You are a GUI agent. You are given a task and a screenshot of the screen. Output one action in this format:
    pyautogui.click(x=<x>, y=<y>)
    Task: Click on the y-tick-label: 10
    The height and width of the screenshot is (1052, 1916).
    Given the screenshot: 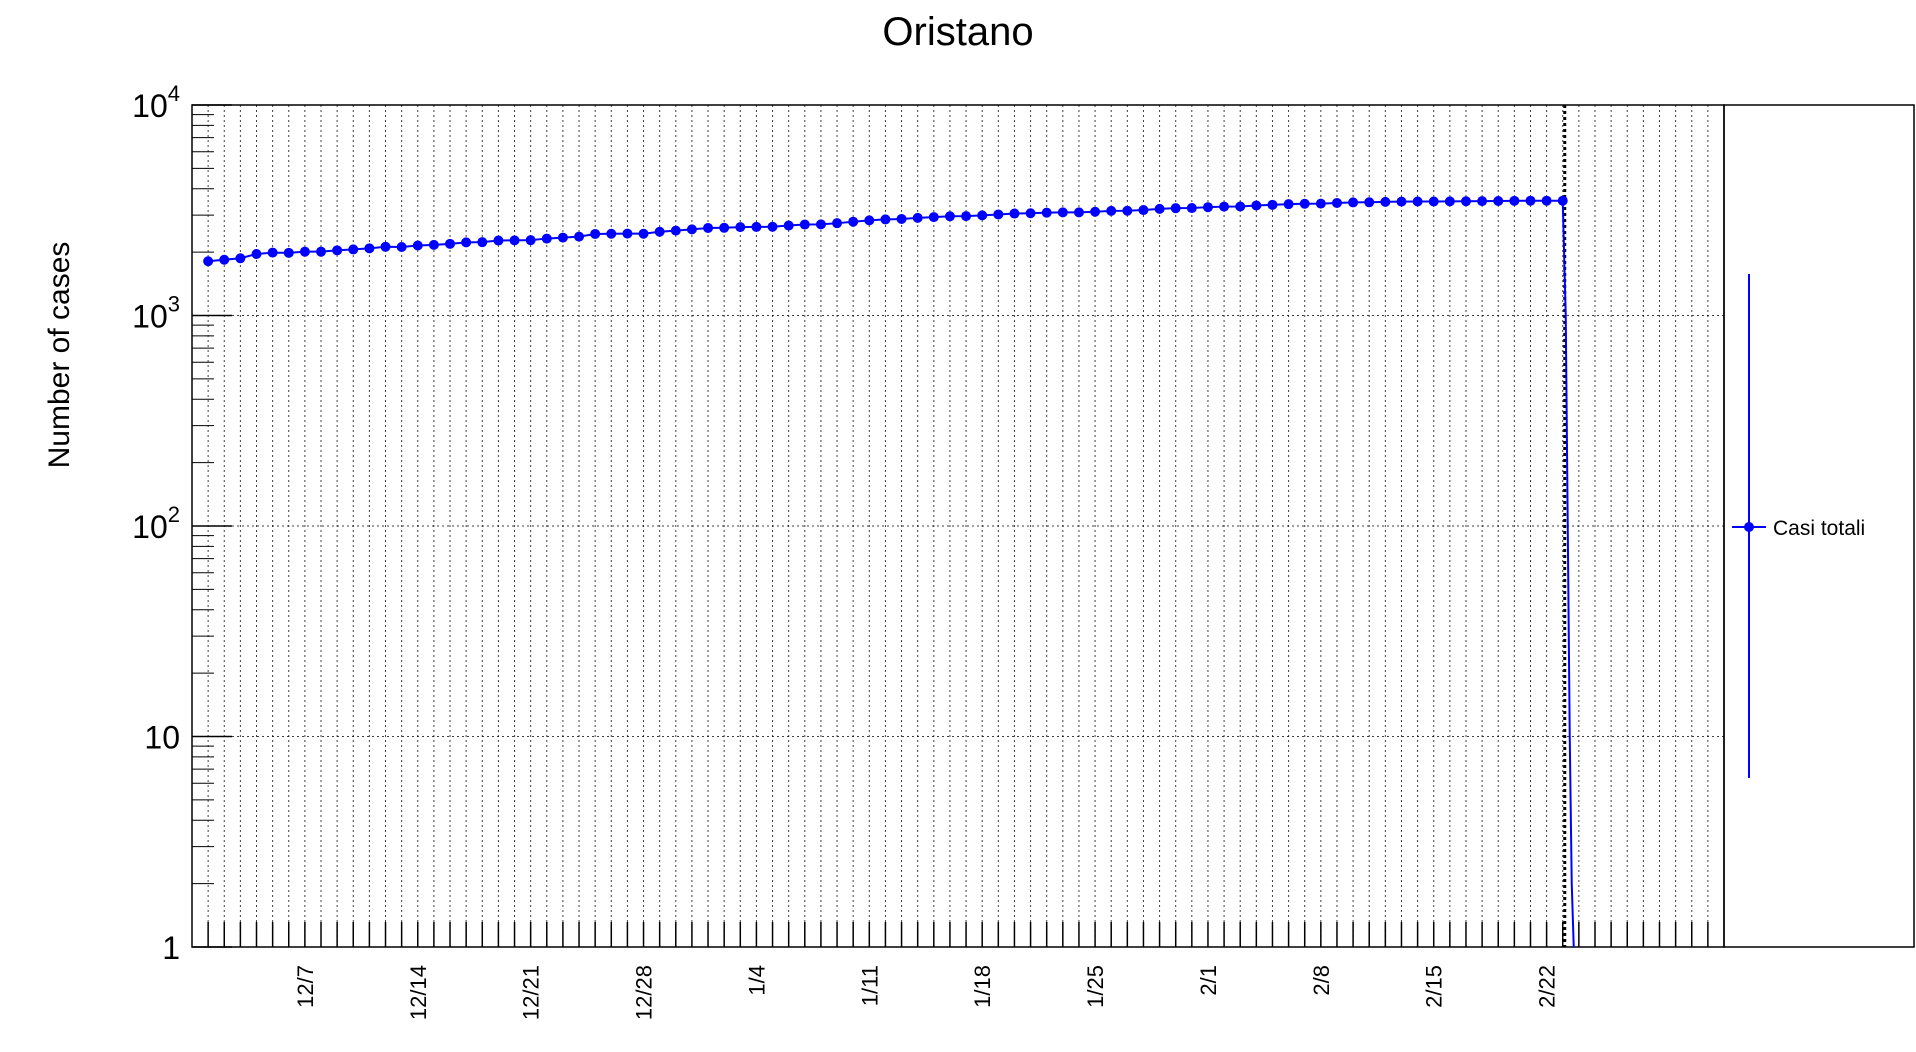 What is the action you would take?
    pyautogui.click(x=162, y=738)
    